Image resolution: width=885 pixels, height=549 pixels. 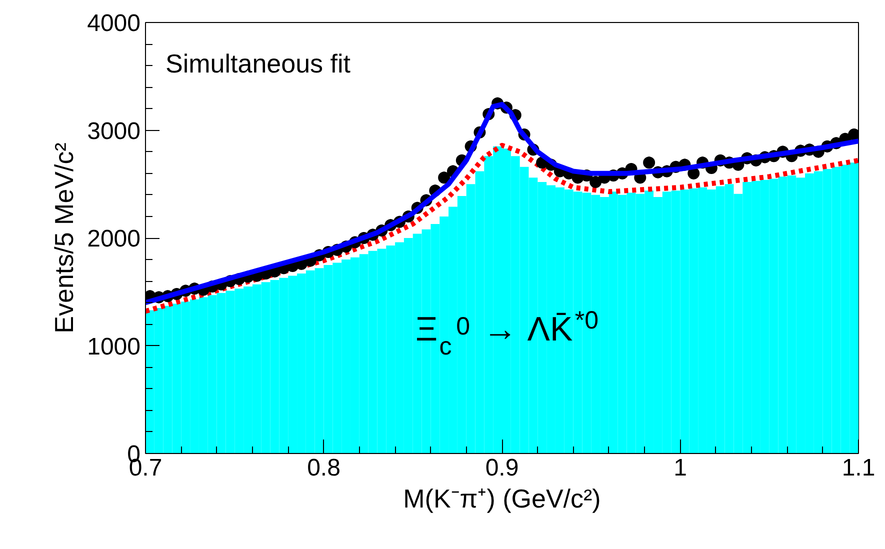 I want to click on x-tick-label: 1, so click(x=680, y=468).